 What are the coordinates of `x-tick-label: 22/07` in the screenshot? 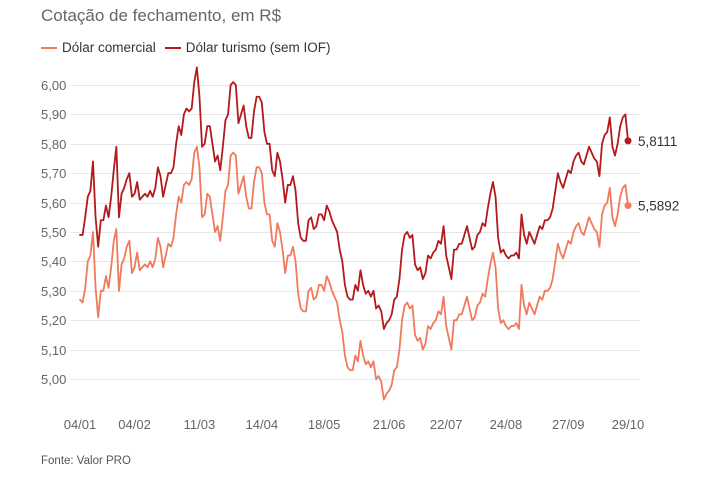 It's located at (446, 424).